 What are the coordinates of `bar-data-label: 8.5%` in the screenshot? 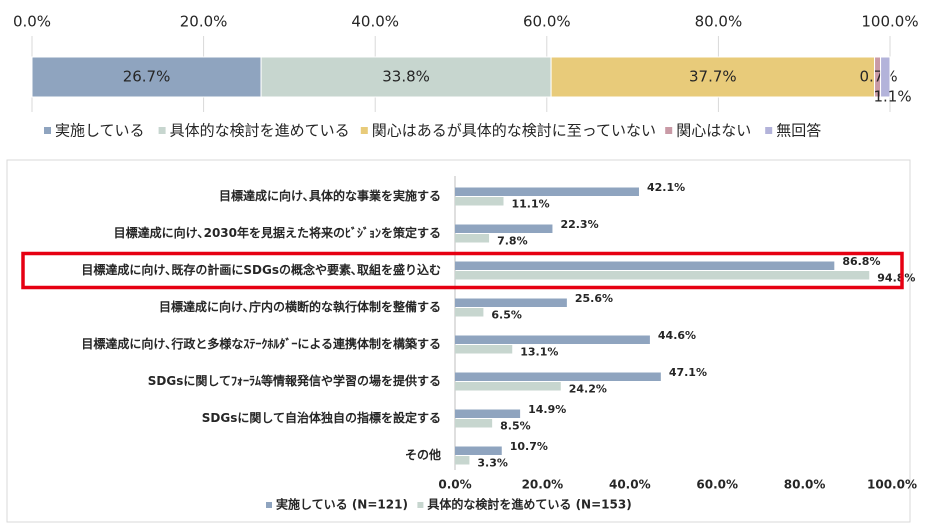 It's located at (515, 425).